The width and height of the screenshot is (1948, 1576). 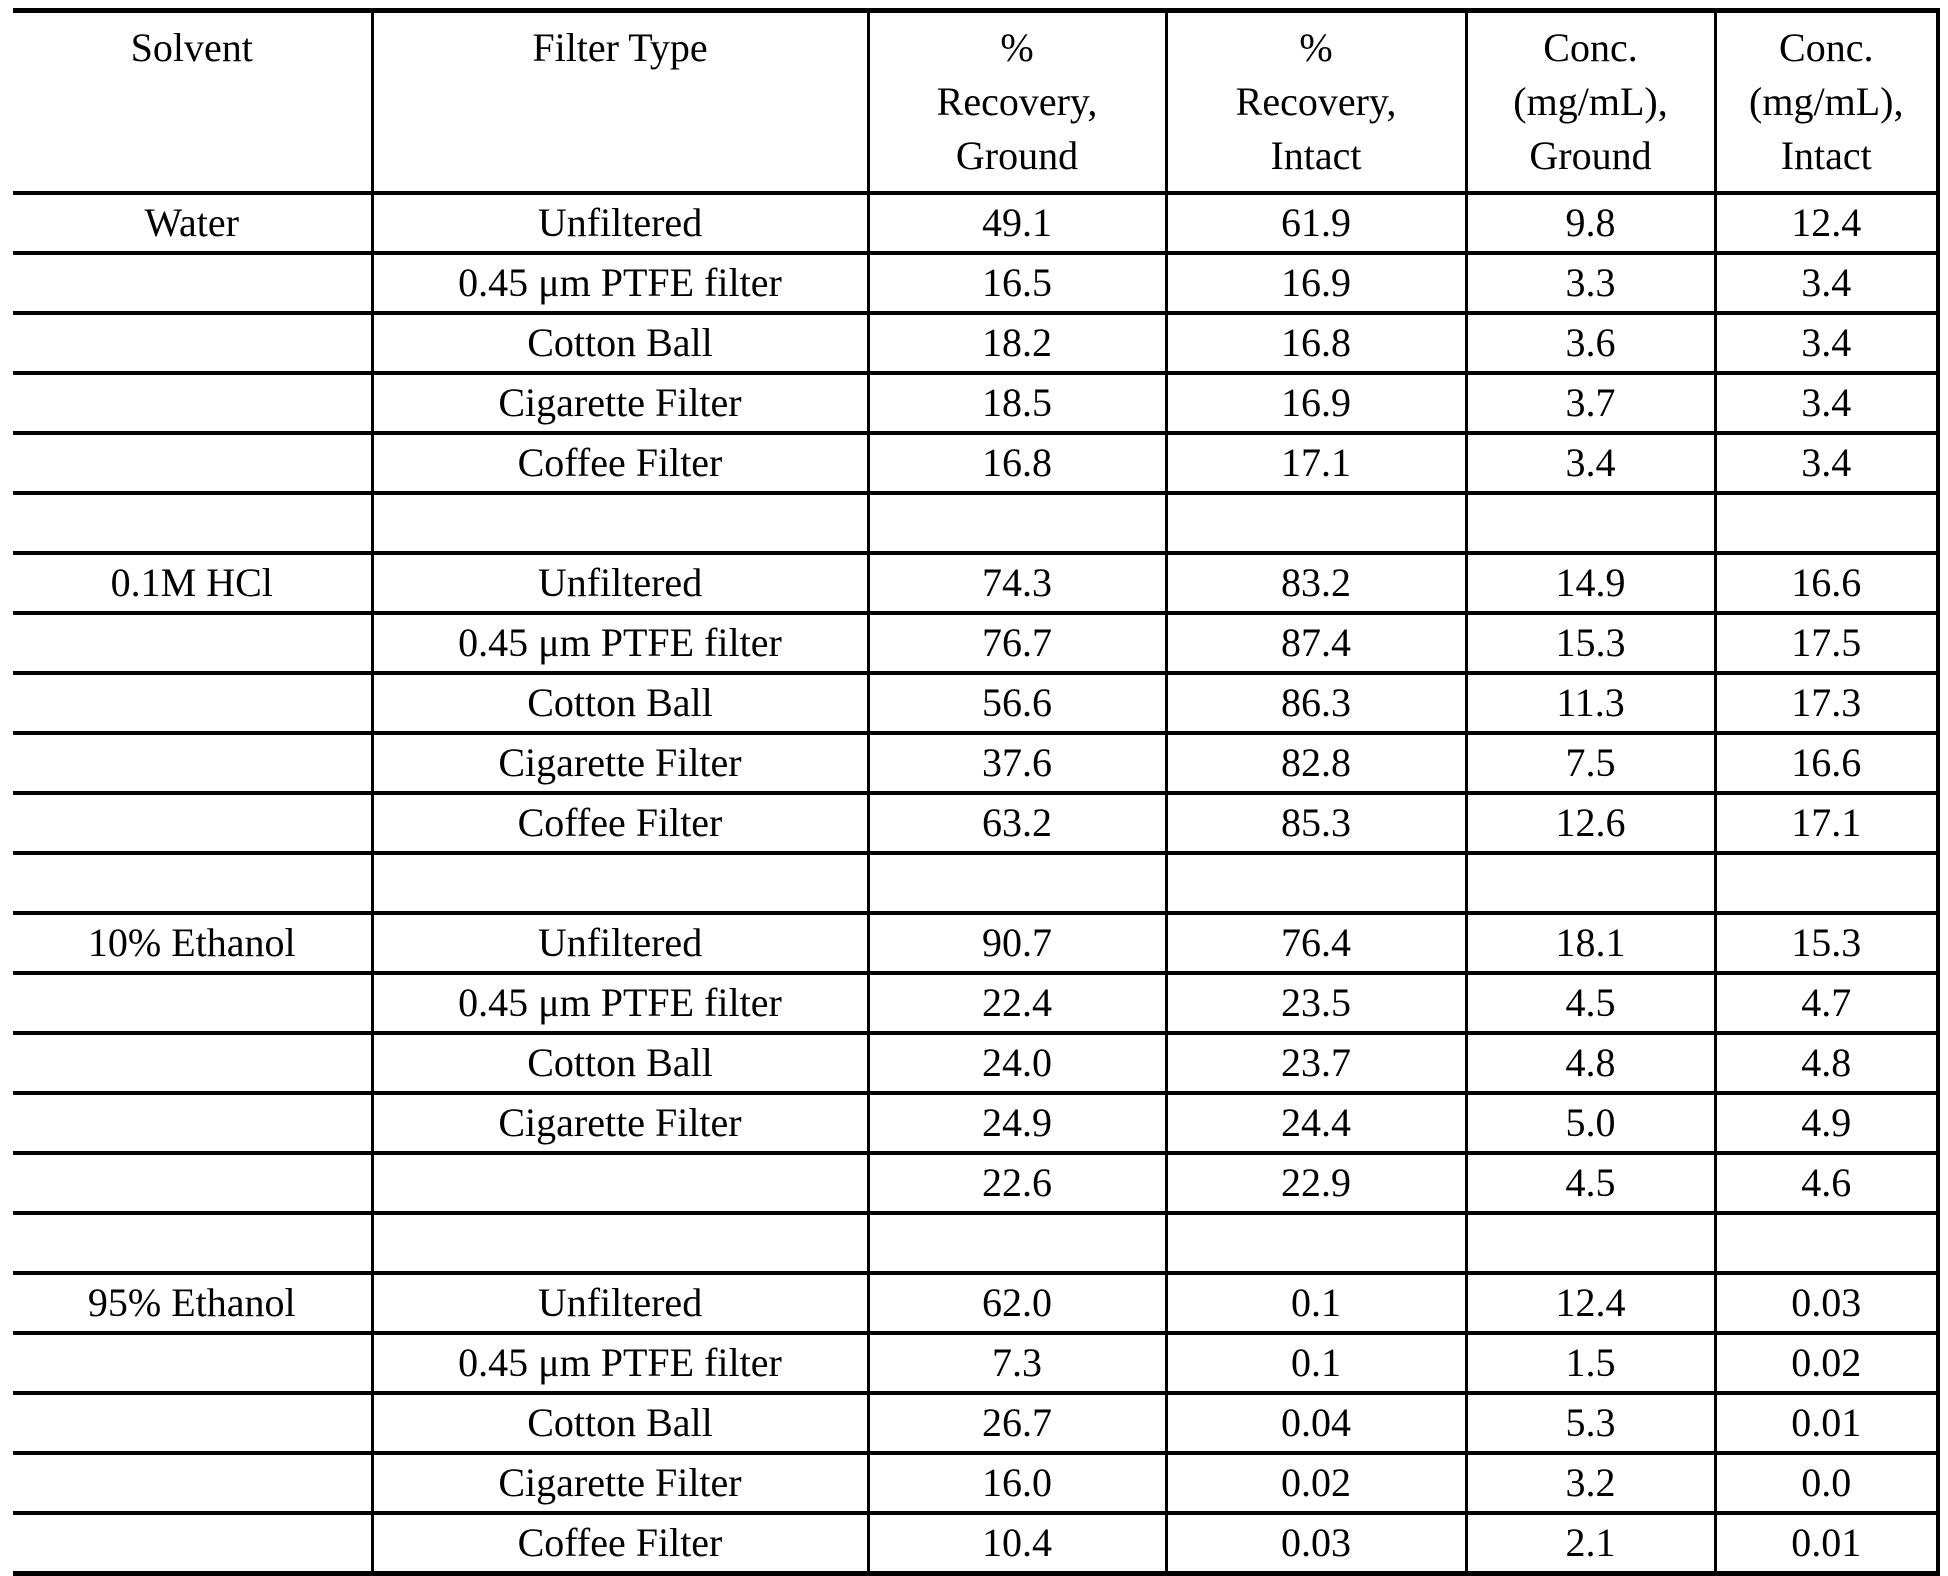 What do you see at coordinates (1590, 583) in the screenshot?
I see `value-cell-conc-ground: 14.9` at bounding box center [1590, 583].